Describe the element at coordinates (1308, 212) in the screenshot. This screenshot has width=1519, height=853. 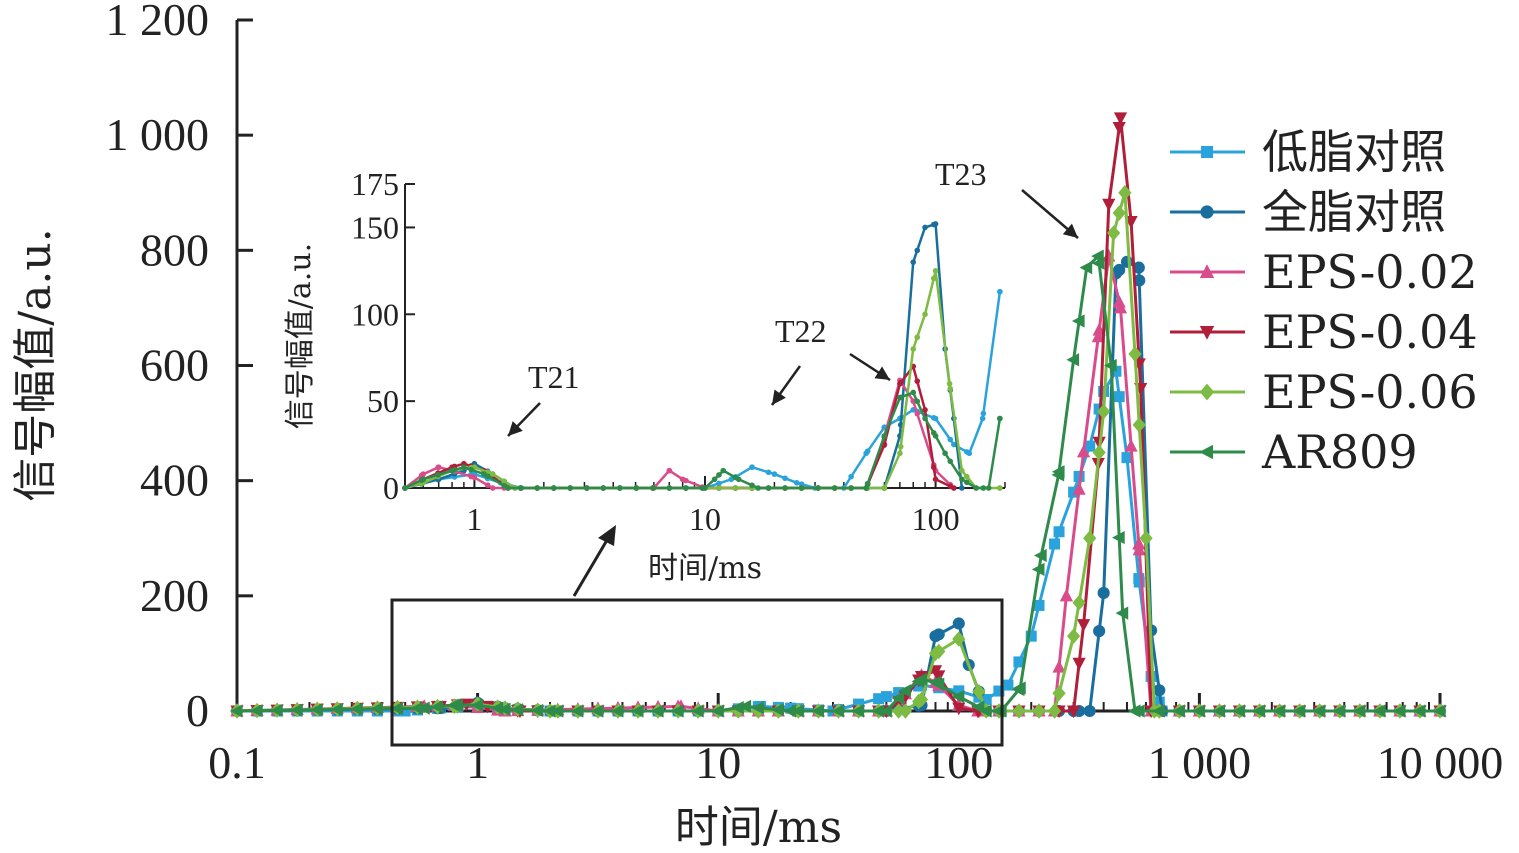
I see `legend-item-1: 全脂对照` at that location.